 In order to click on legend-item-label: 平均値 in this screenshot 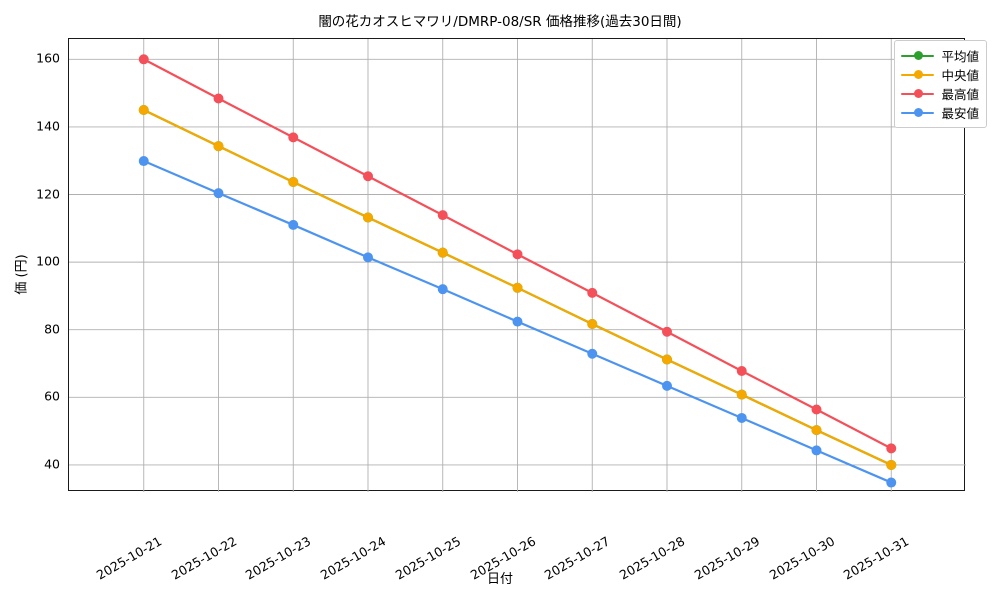, I will do `click(960, 56)`.